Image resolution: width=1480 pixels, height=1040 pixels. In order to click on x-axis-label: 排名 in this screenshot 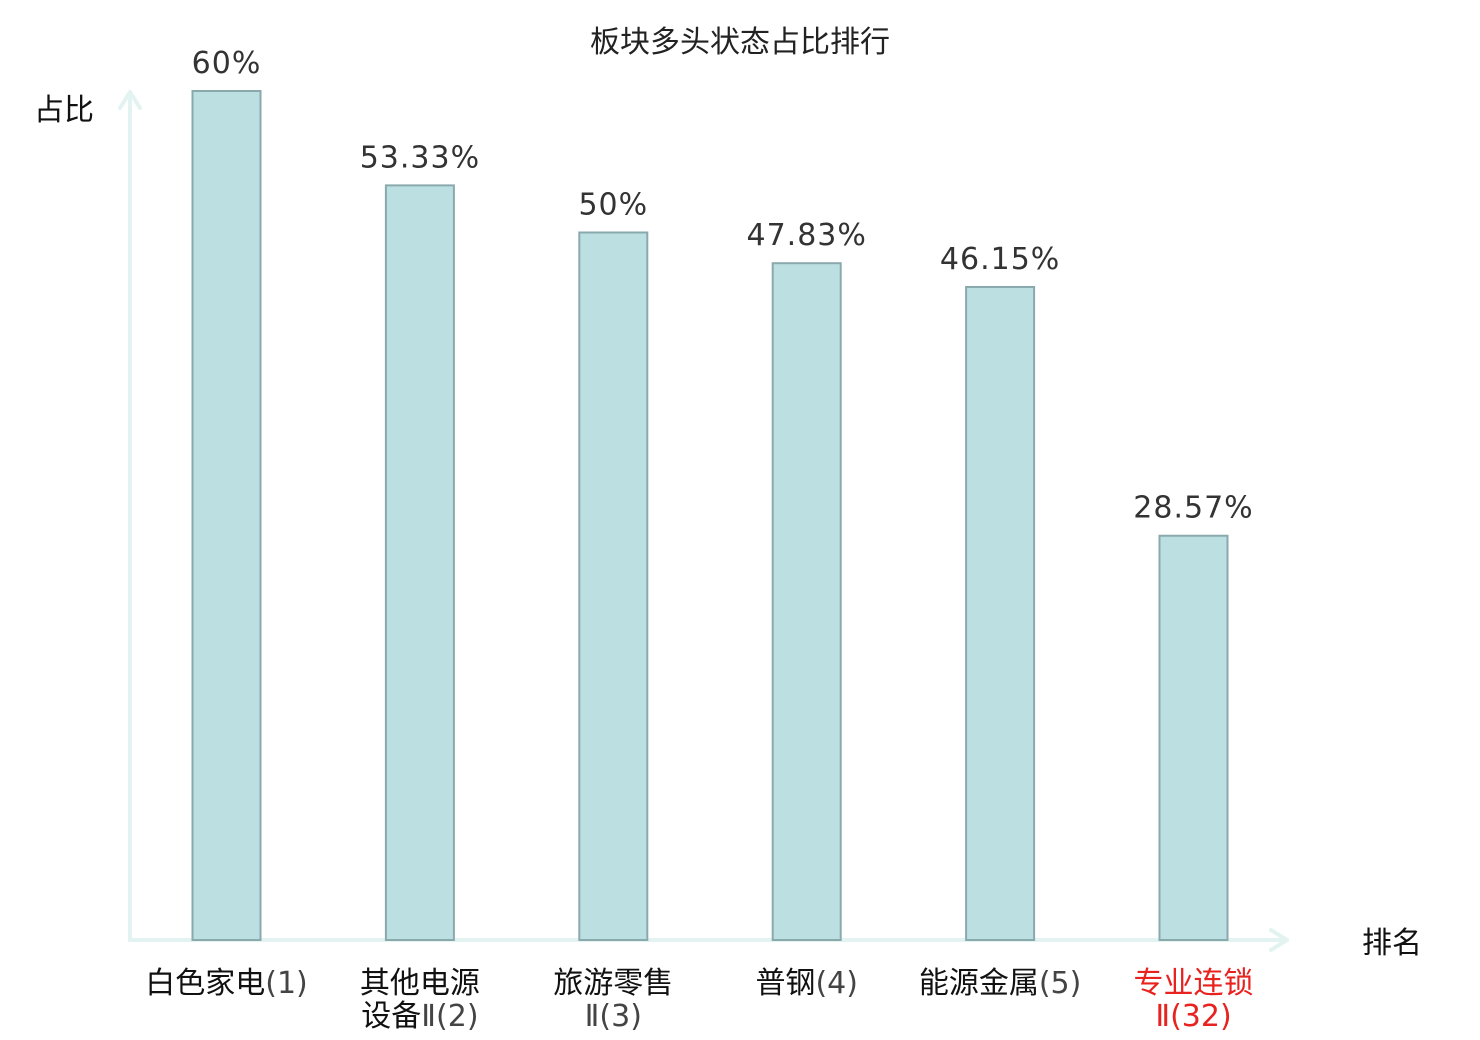, I will do `click(1392, 943)`.